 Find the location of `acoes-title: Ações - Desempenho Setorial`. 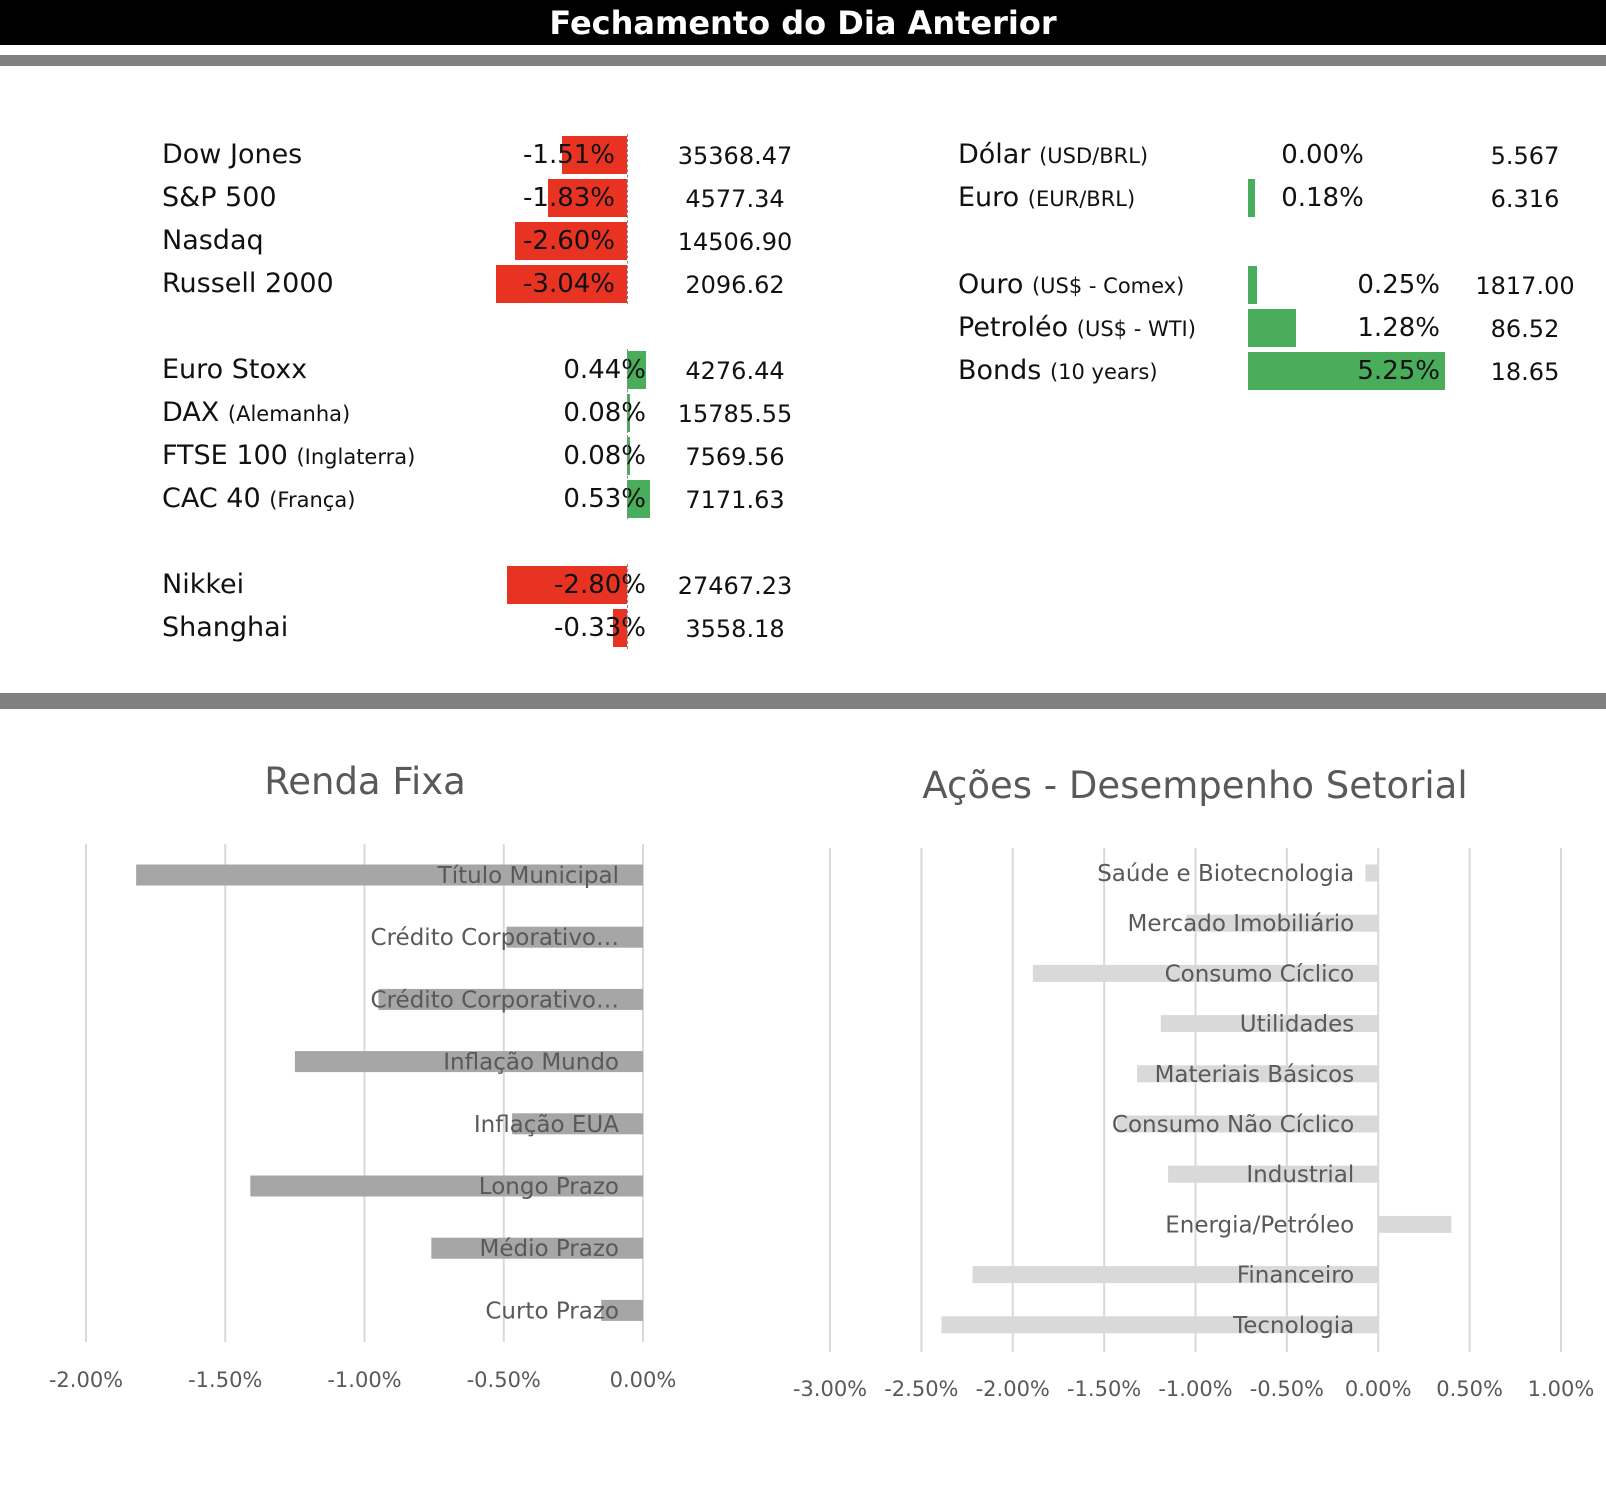

acoes-title: Ações - Desempenho Setorial is located at coordinates (1195, 785).